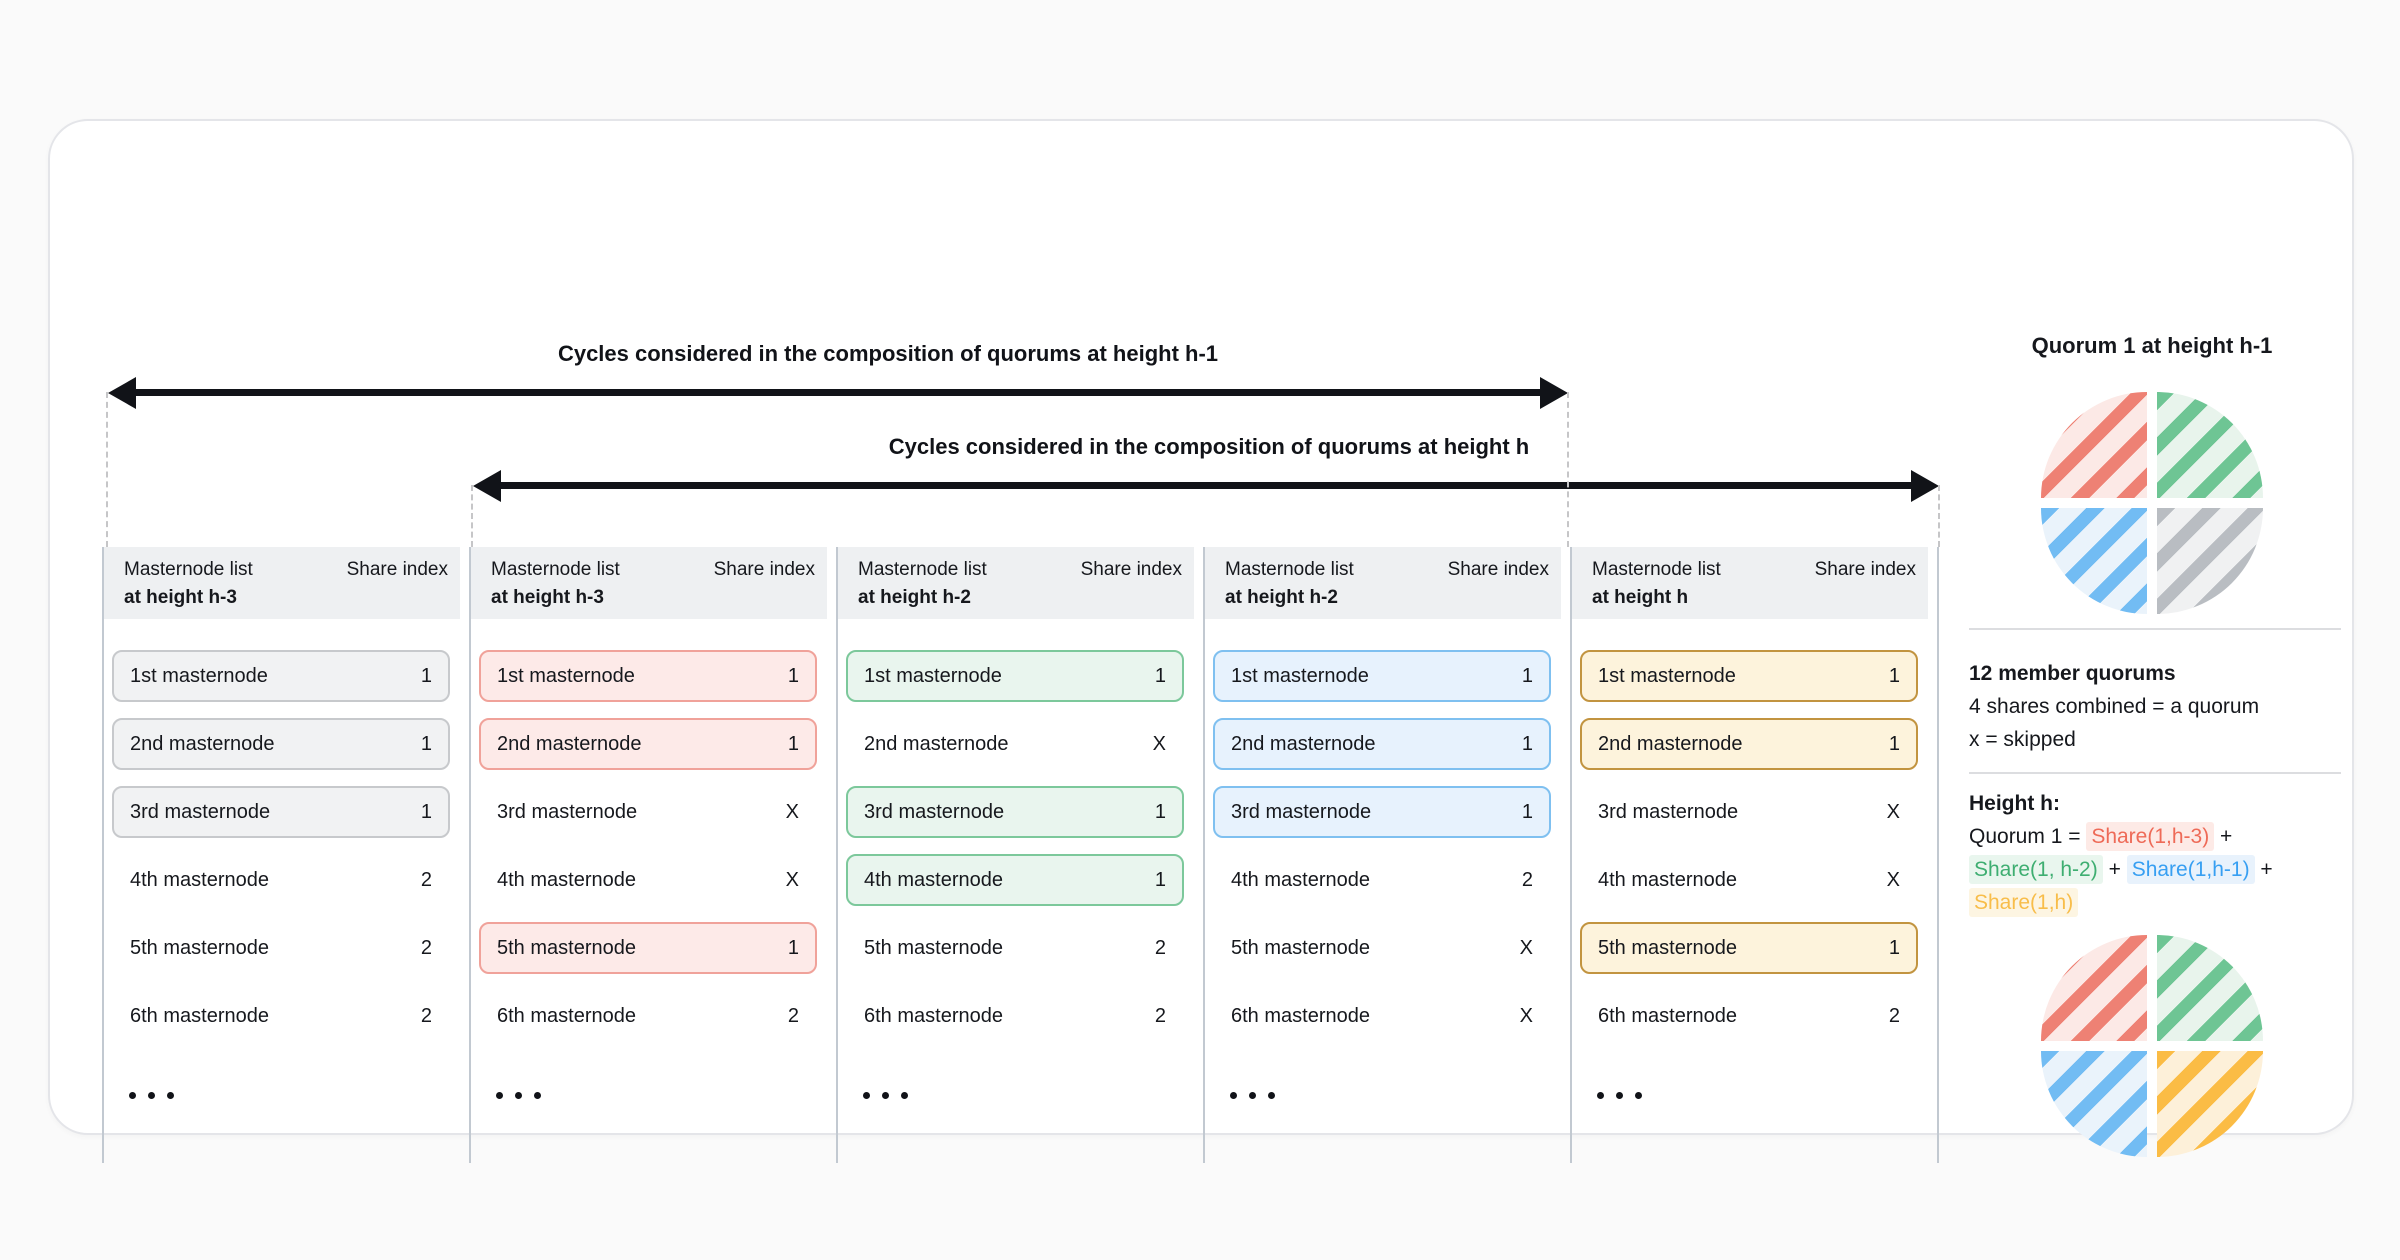 The width and height of the screenshot is (2400, 1260). Describe the element at coordinates (2114, 706) in the screenshot. I see `legend-line-shares: 4 shares combined = a quorum` at that location.